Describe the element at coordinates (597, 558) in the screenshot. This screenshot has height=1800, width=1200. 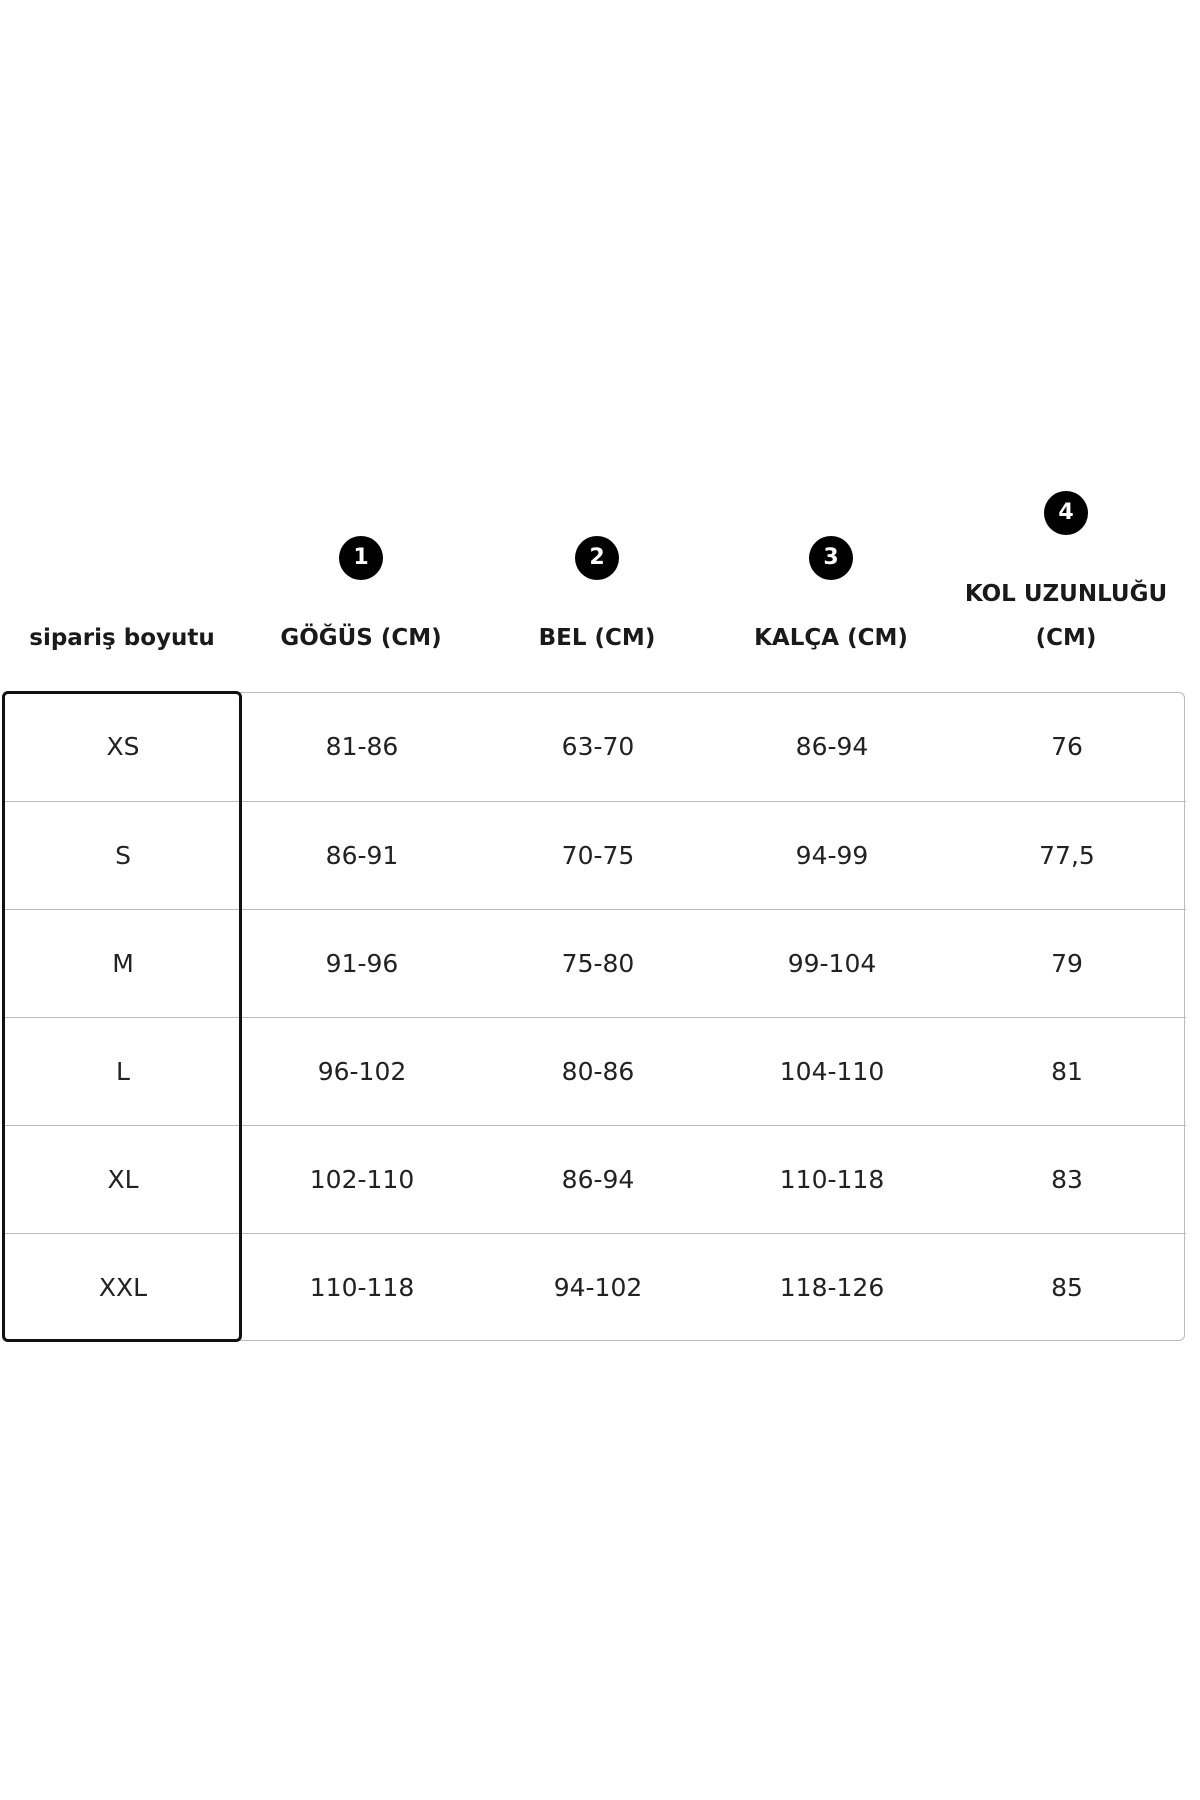
I see `number-badge-2: 2` at that location.